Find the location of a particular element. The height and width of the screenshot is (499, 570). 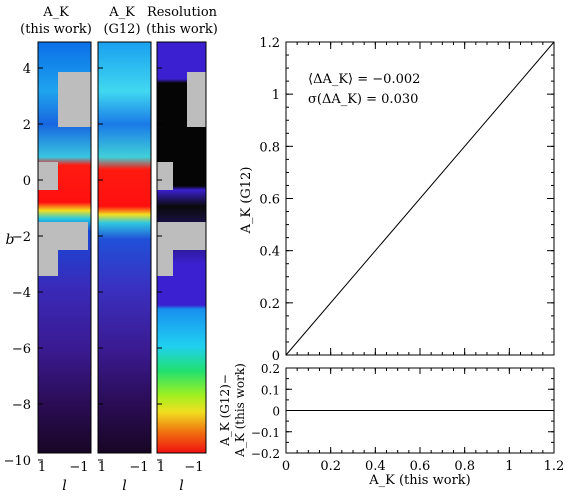

main-y-tick-label: 1 is located at coordinates (276, 95).